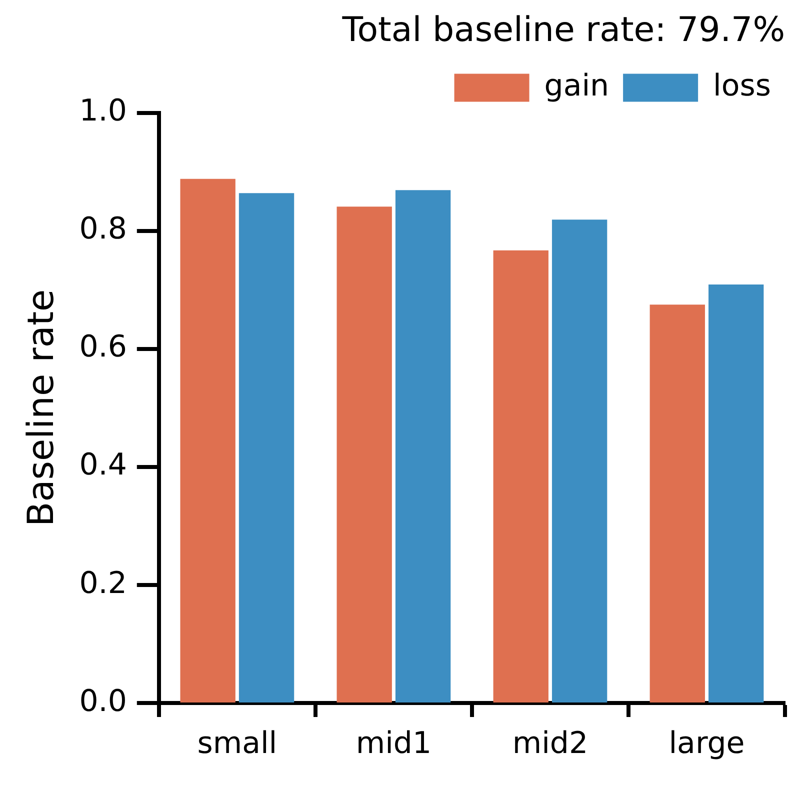  Describe the element at coordinates (706, 743) in the screenshot. I see `x-tick-label: large` at that location.